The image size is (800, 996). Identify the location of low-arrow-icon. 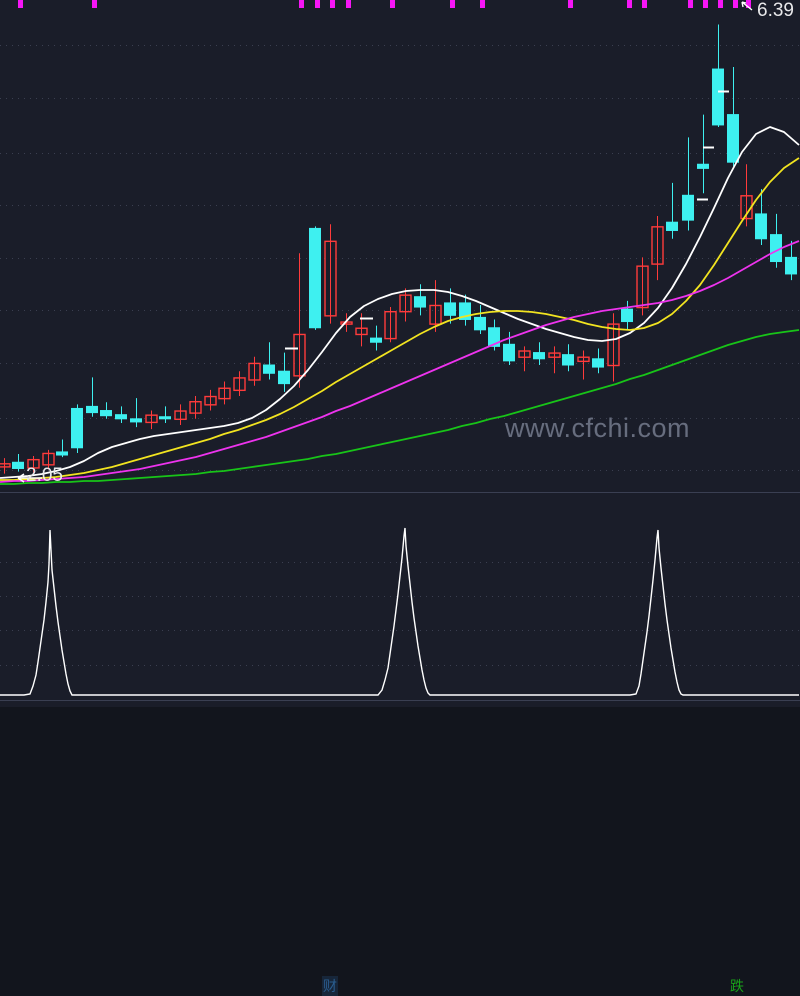
(29, 478).